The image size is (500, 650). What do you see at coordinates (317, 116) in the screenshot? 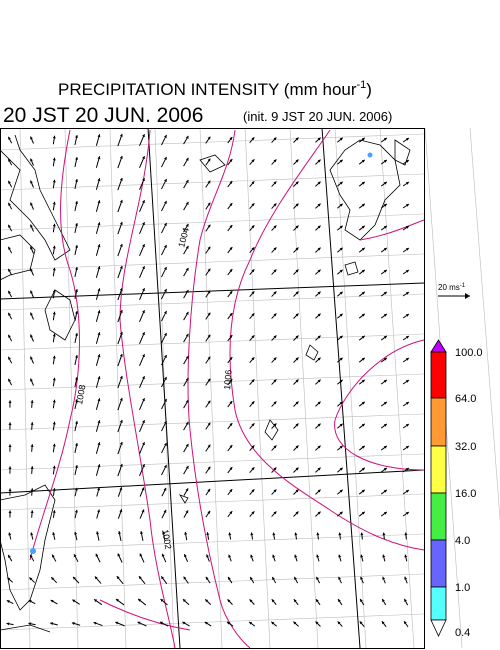
I see `init-time: (init. 9 JST 20 JUN. 2006)` at bounding box center [317, 116].